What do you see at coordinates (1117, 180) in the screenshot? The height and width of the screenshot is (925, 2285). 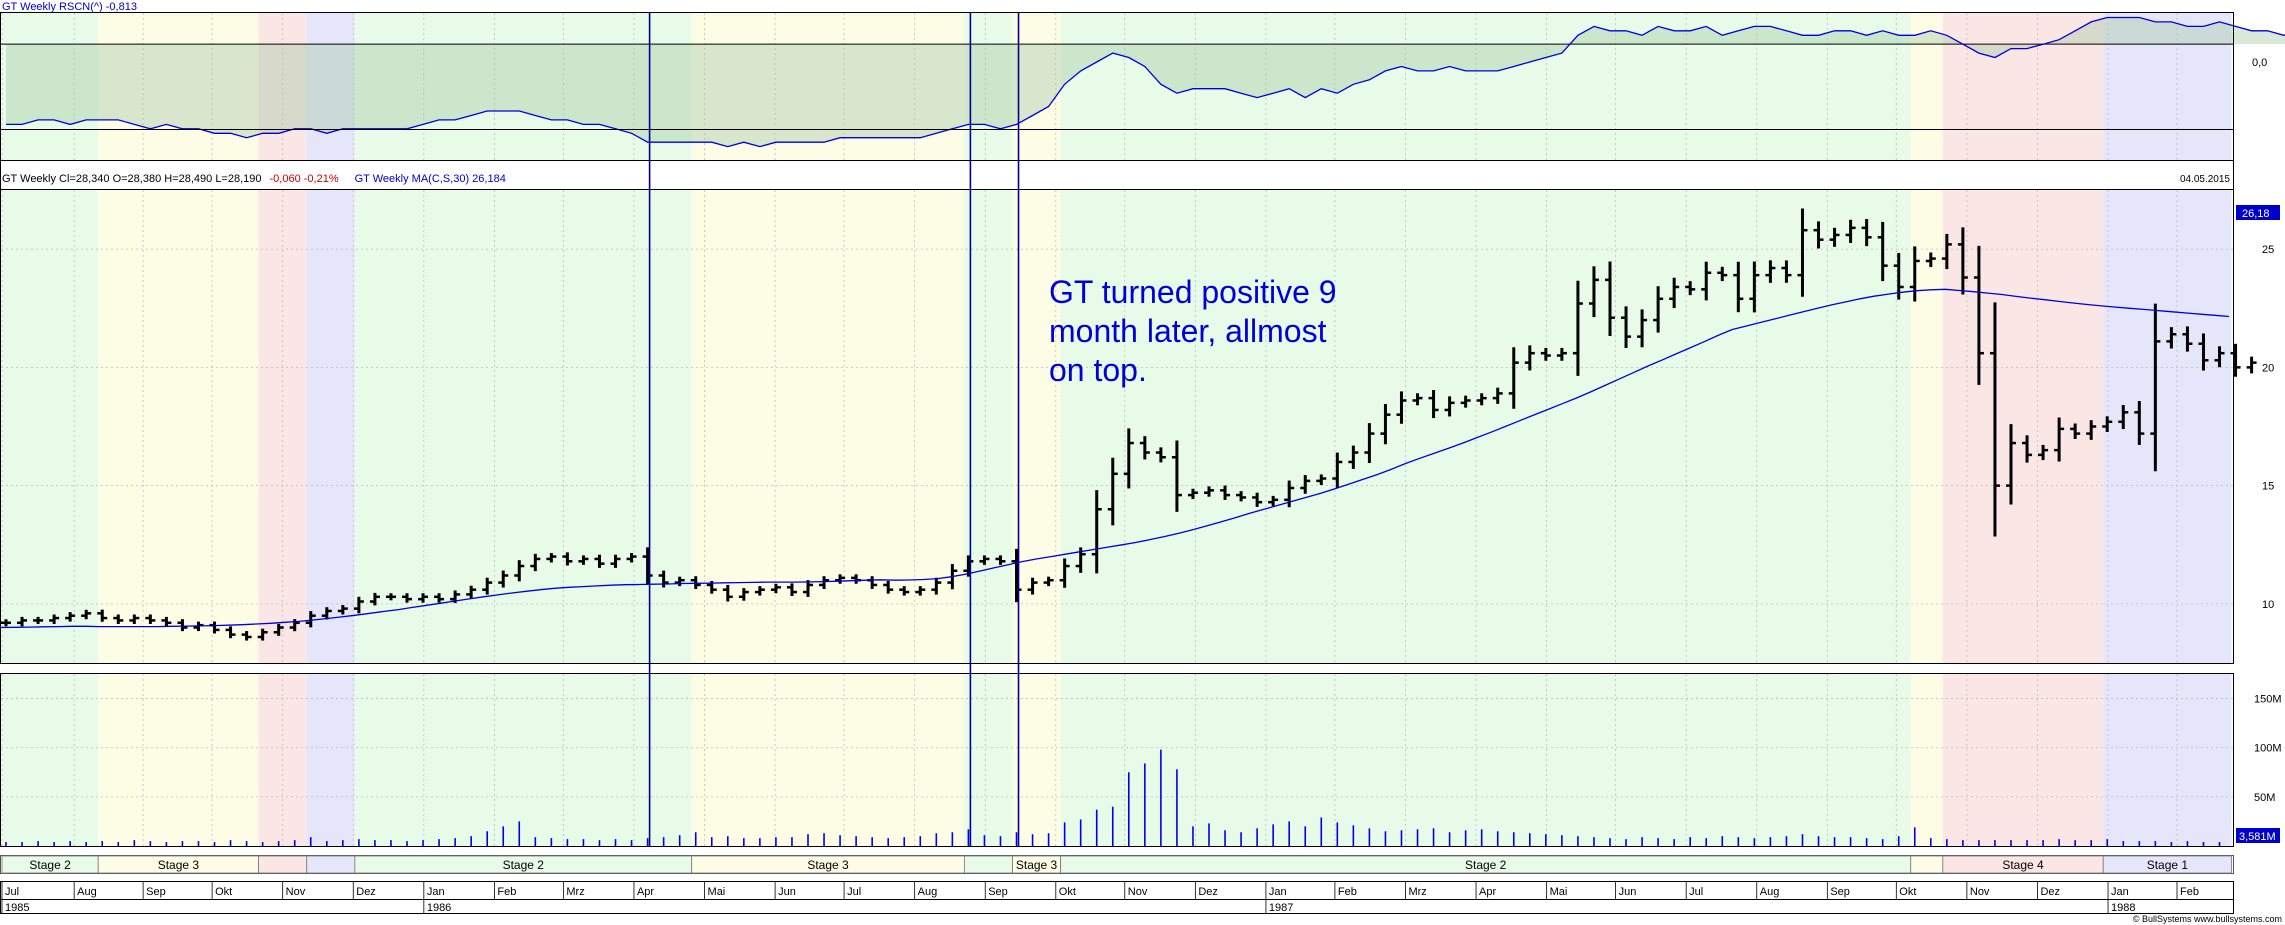 I see `price-header-strip` at bounding box center [1117, 180].